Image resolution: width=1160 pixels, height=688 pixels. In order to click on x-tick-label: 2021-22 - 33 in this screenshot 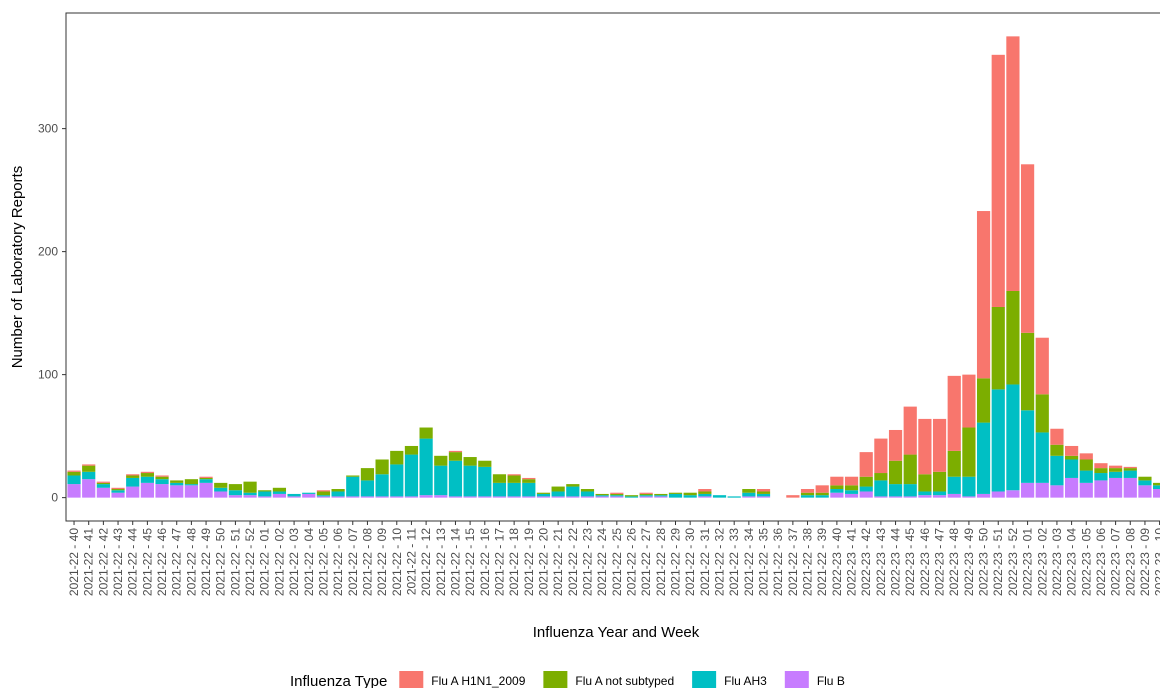, I will do `click(734, 562)`.